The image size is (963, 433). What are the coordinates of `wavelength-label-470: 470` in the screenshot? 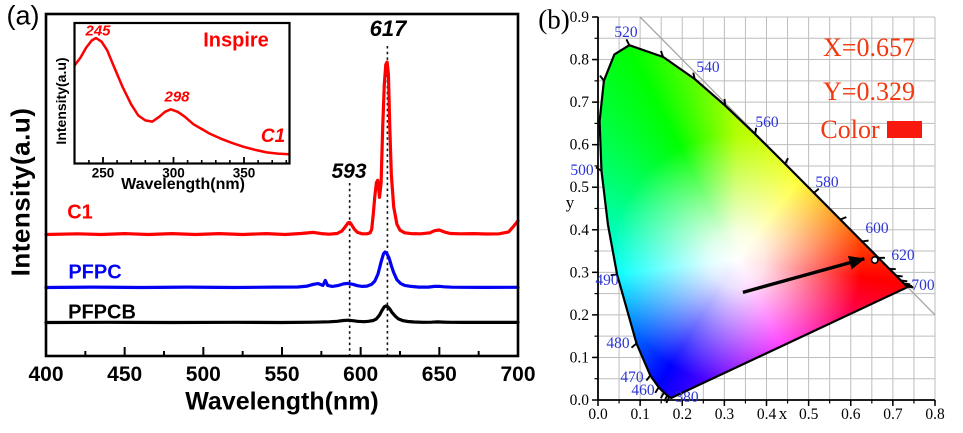 It's located at (632, 377).